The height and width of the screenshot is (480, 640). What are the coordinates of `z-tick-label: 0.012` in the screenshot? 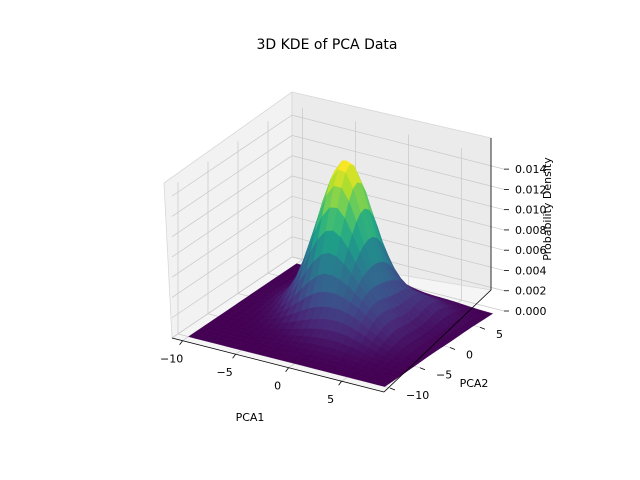 It's located at (531, 189).